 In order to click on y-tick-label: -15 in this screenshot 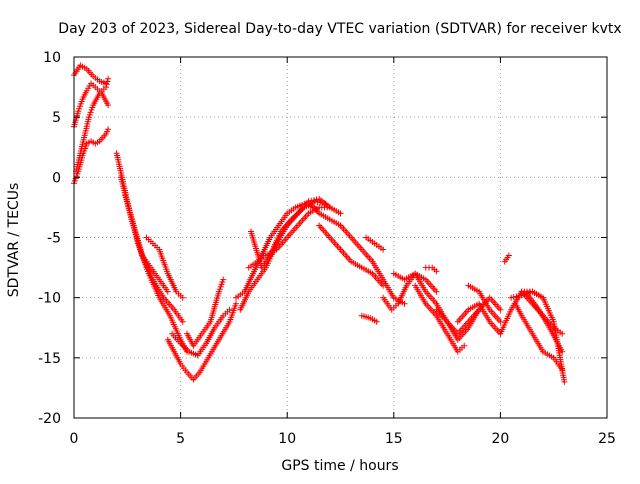, I will do `click(49, 359)`.